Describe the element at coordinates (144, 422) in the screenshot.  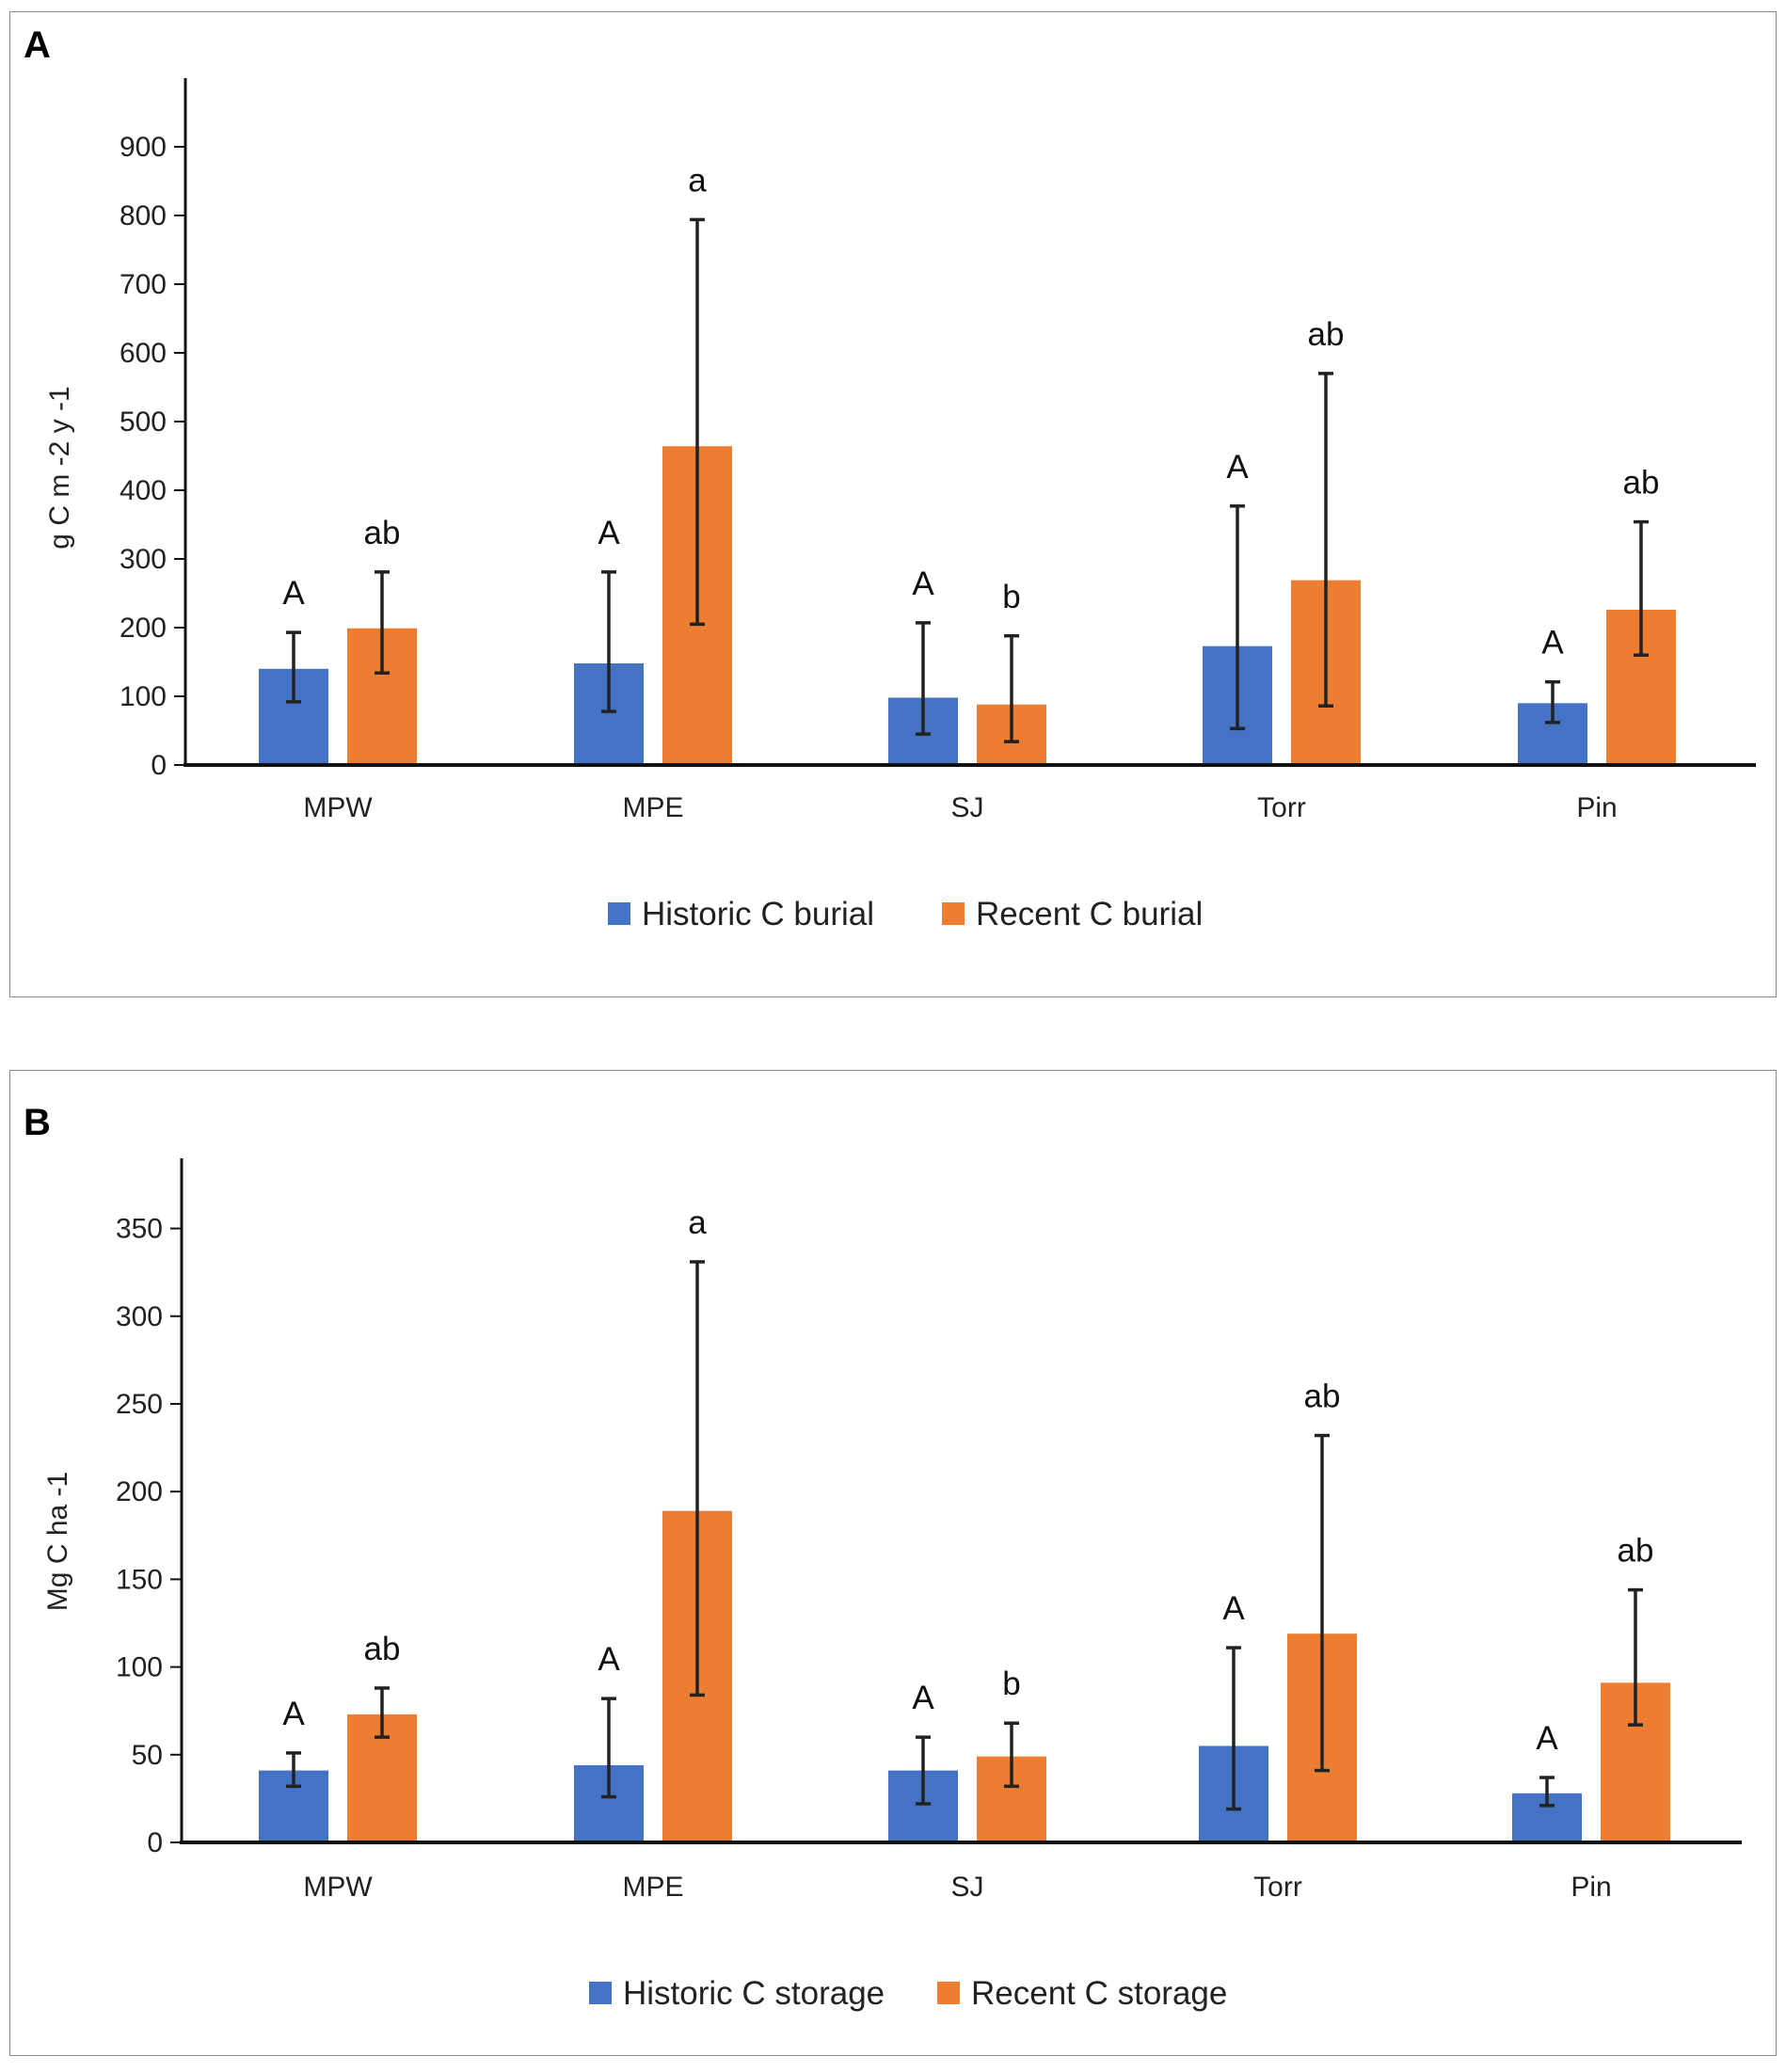
I see `y-tick-label: 500` at that location.